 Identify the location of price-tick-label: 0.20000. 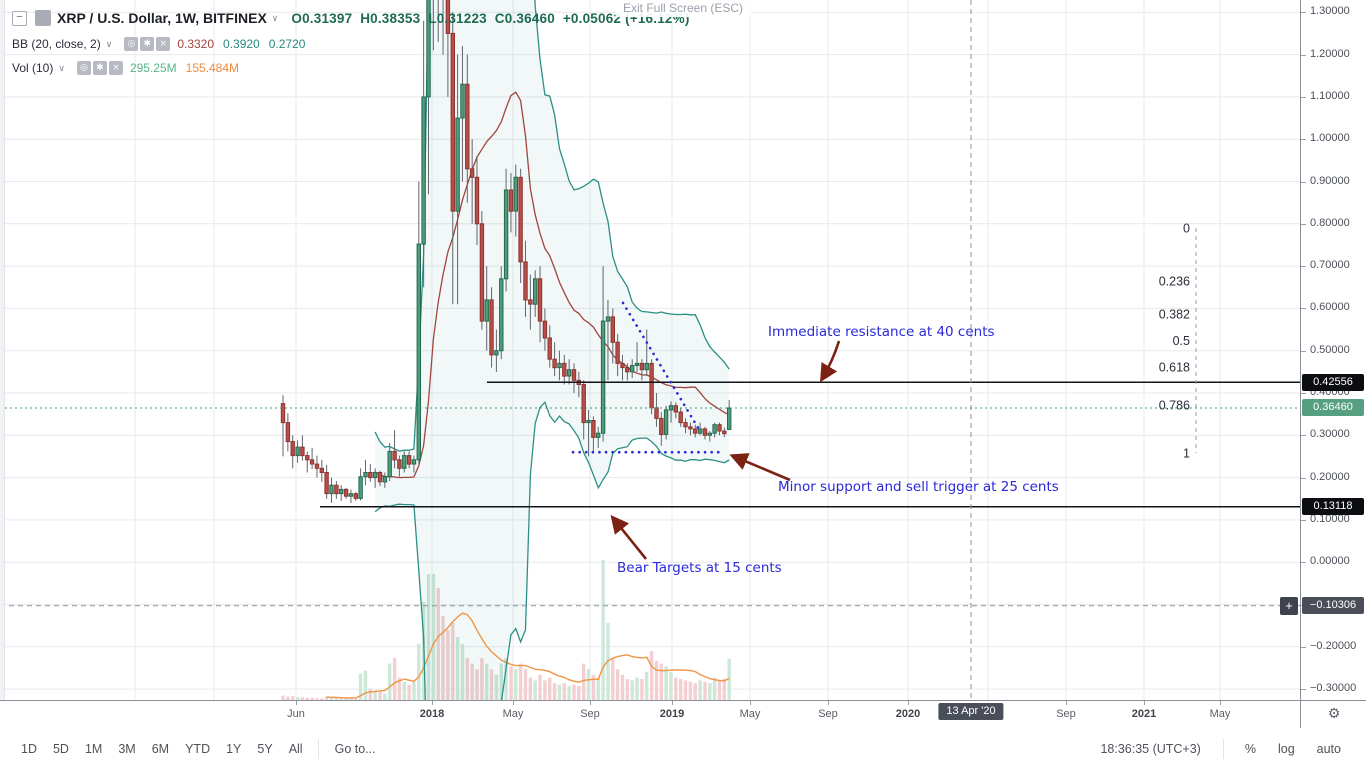
(1330, 477).